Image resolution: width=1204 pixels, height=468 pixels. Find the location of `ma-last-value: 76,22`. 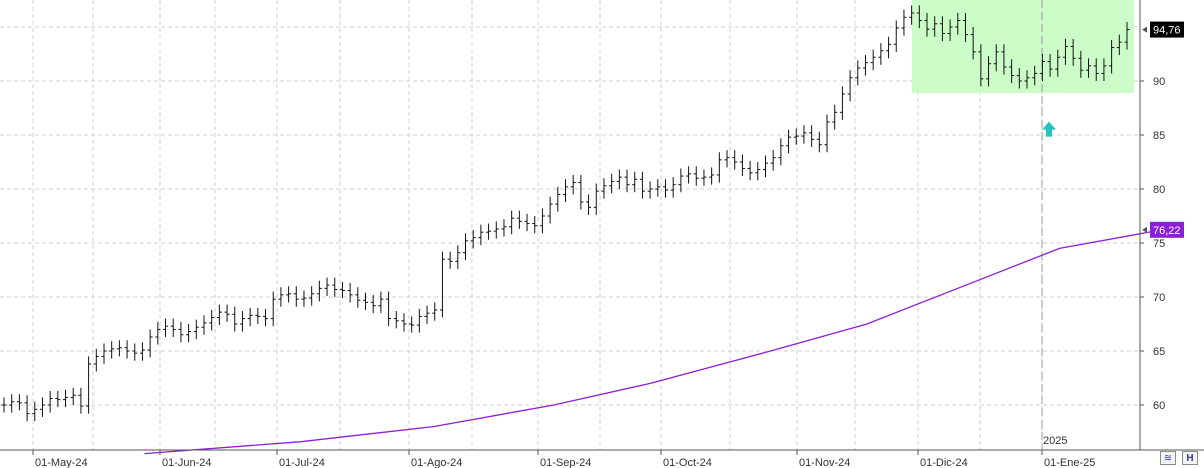

ma-last-value: 76,22 is located at coordinates (1167, 231).